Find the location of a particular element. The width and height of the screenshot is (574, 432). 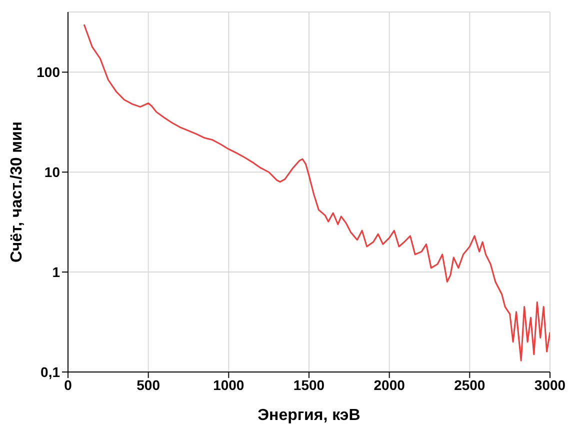

y-tick-label: 100 is located at coordinates (48, 72).